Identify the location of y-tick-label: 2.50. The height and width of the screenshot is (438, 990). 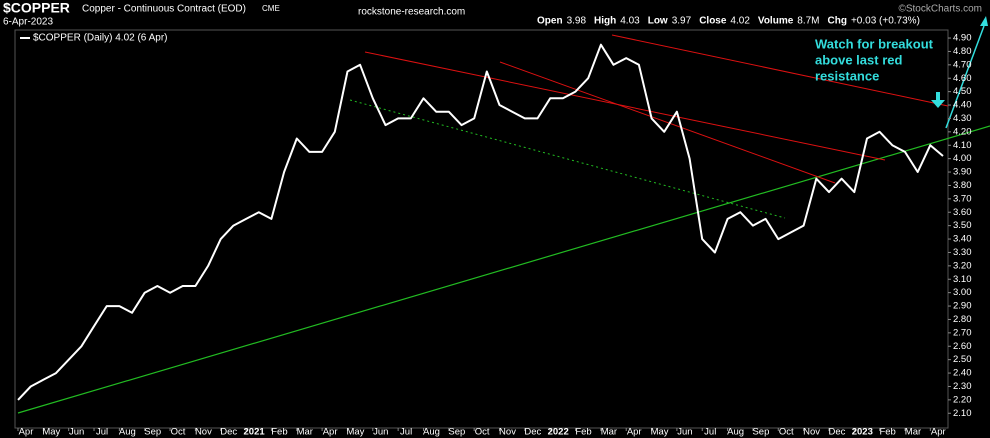
(962, 359).